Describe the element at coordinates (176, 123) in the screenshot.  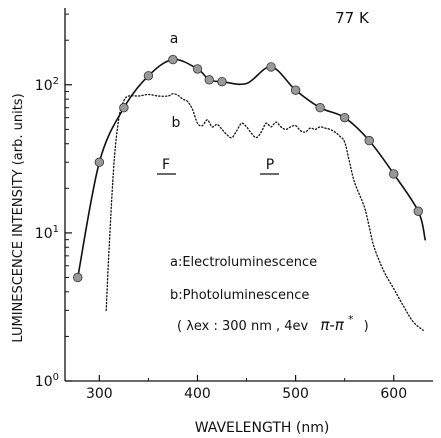
I see `curve-b-label: b` at that location.